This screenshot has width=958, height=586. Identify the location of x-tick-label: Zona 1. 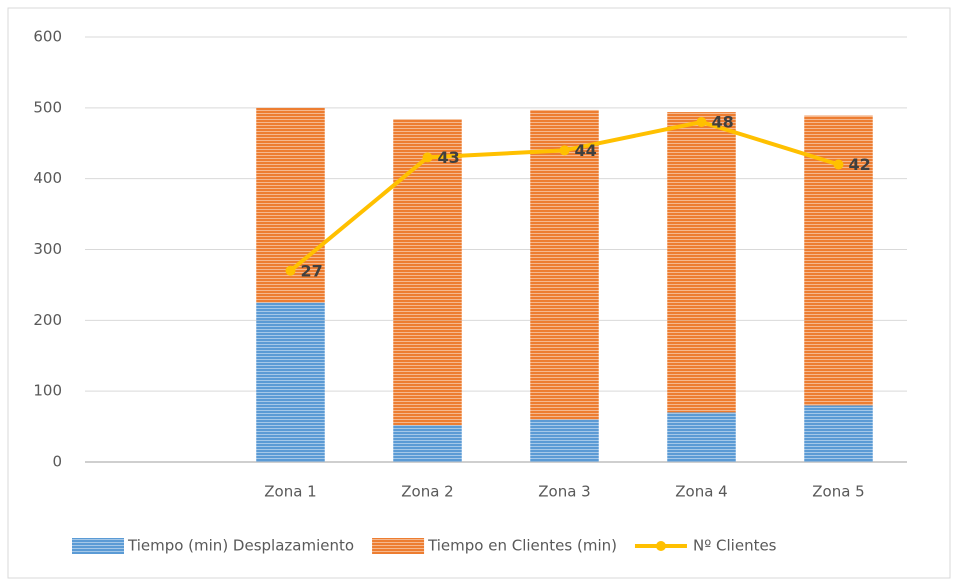
(290, 492).